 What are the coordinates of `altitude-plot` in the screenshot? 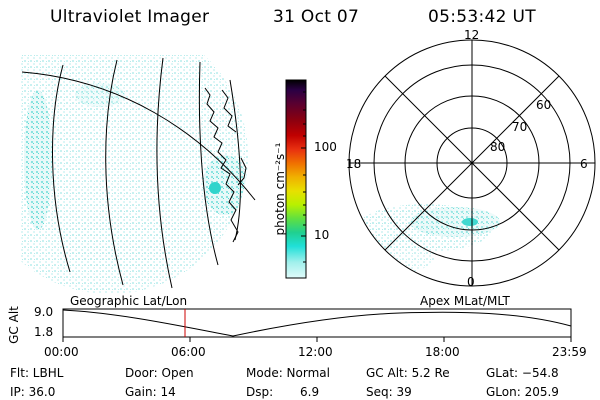 It's located at (317, 325).